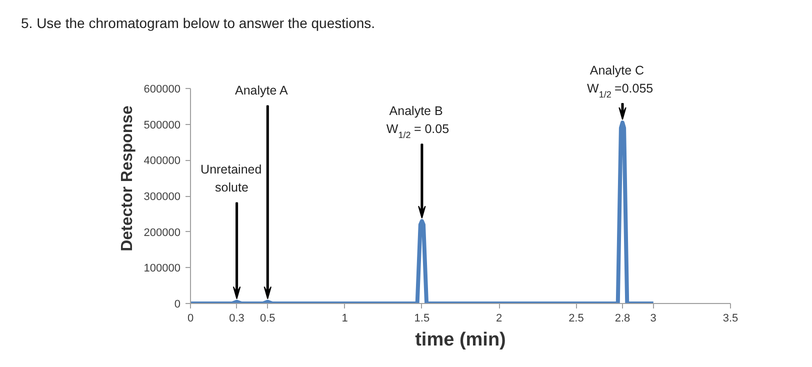 Image resolution: width=812 pixels, height=367 pixels. Describe the element at coordinates (345, 318) in the screenshot. I see `x-tick-label: 1` at that location.